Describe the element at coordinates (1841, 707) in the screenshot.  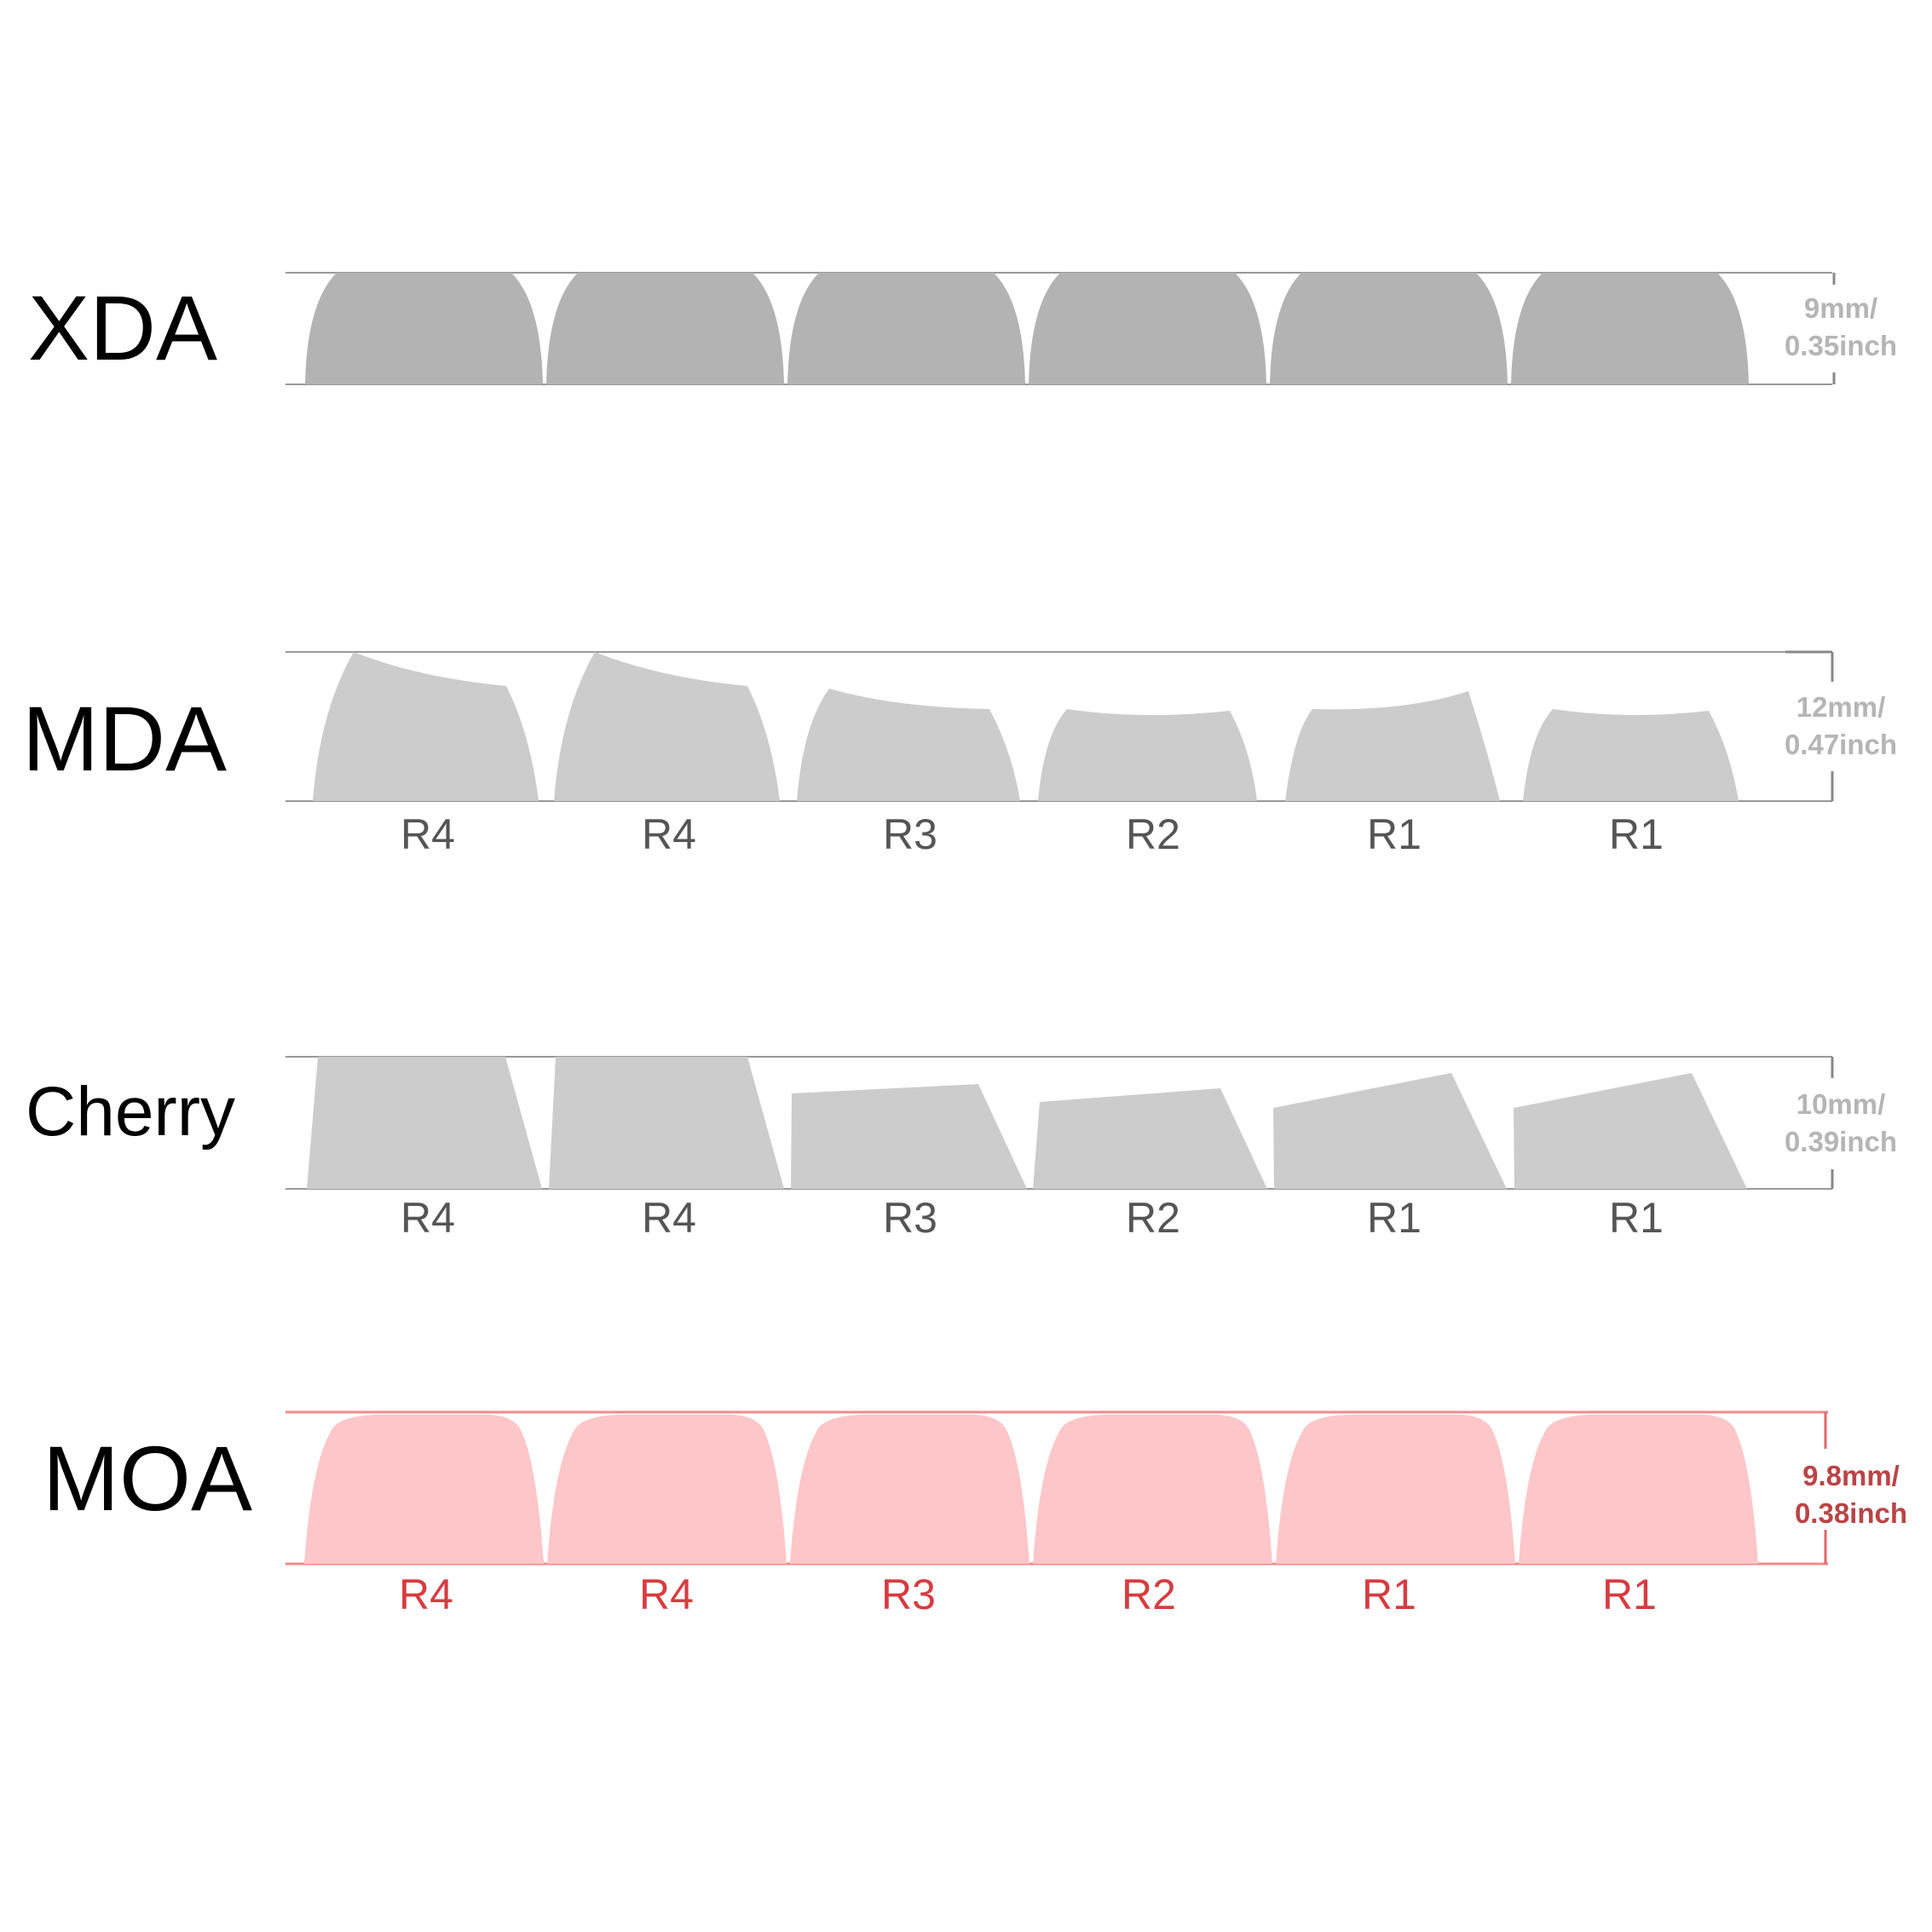
I see `mda-height-mm: 12mm/` at that location.